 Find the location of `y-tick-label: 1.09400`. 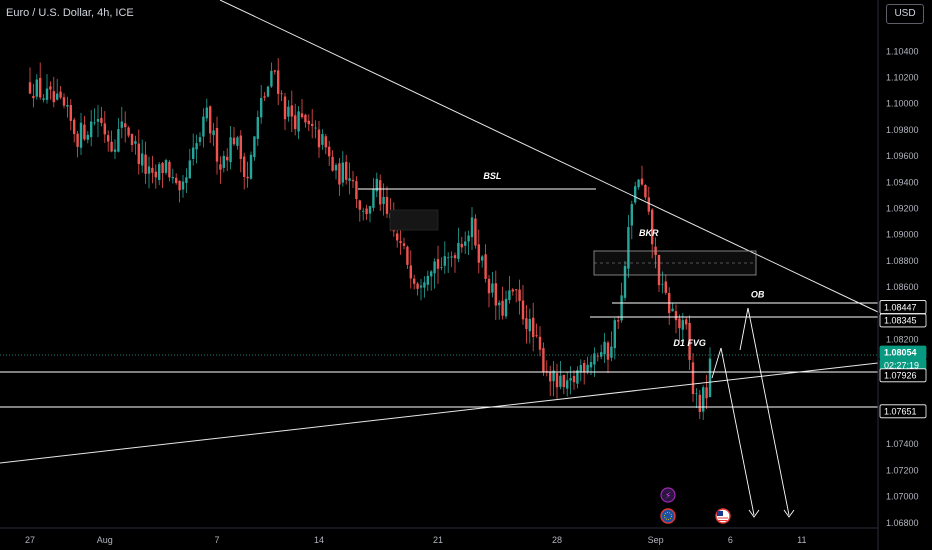

y-tick-label: 1.09400 is located at coordinates (902, 182).